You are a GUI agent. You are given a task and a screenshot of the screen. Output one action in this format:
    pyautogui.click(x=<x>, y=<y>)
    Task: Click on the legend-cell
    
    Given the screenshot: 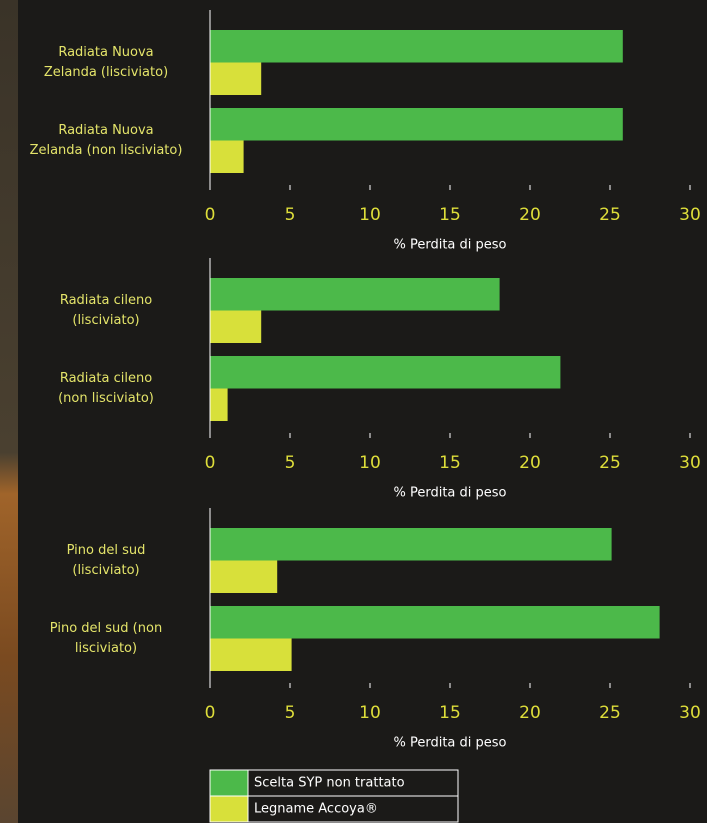 What is the action you would take?
    pyautogui.click(x=353, y=809)
    